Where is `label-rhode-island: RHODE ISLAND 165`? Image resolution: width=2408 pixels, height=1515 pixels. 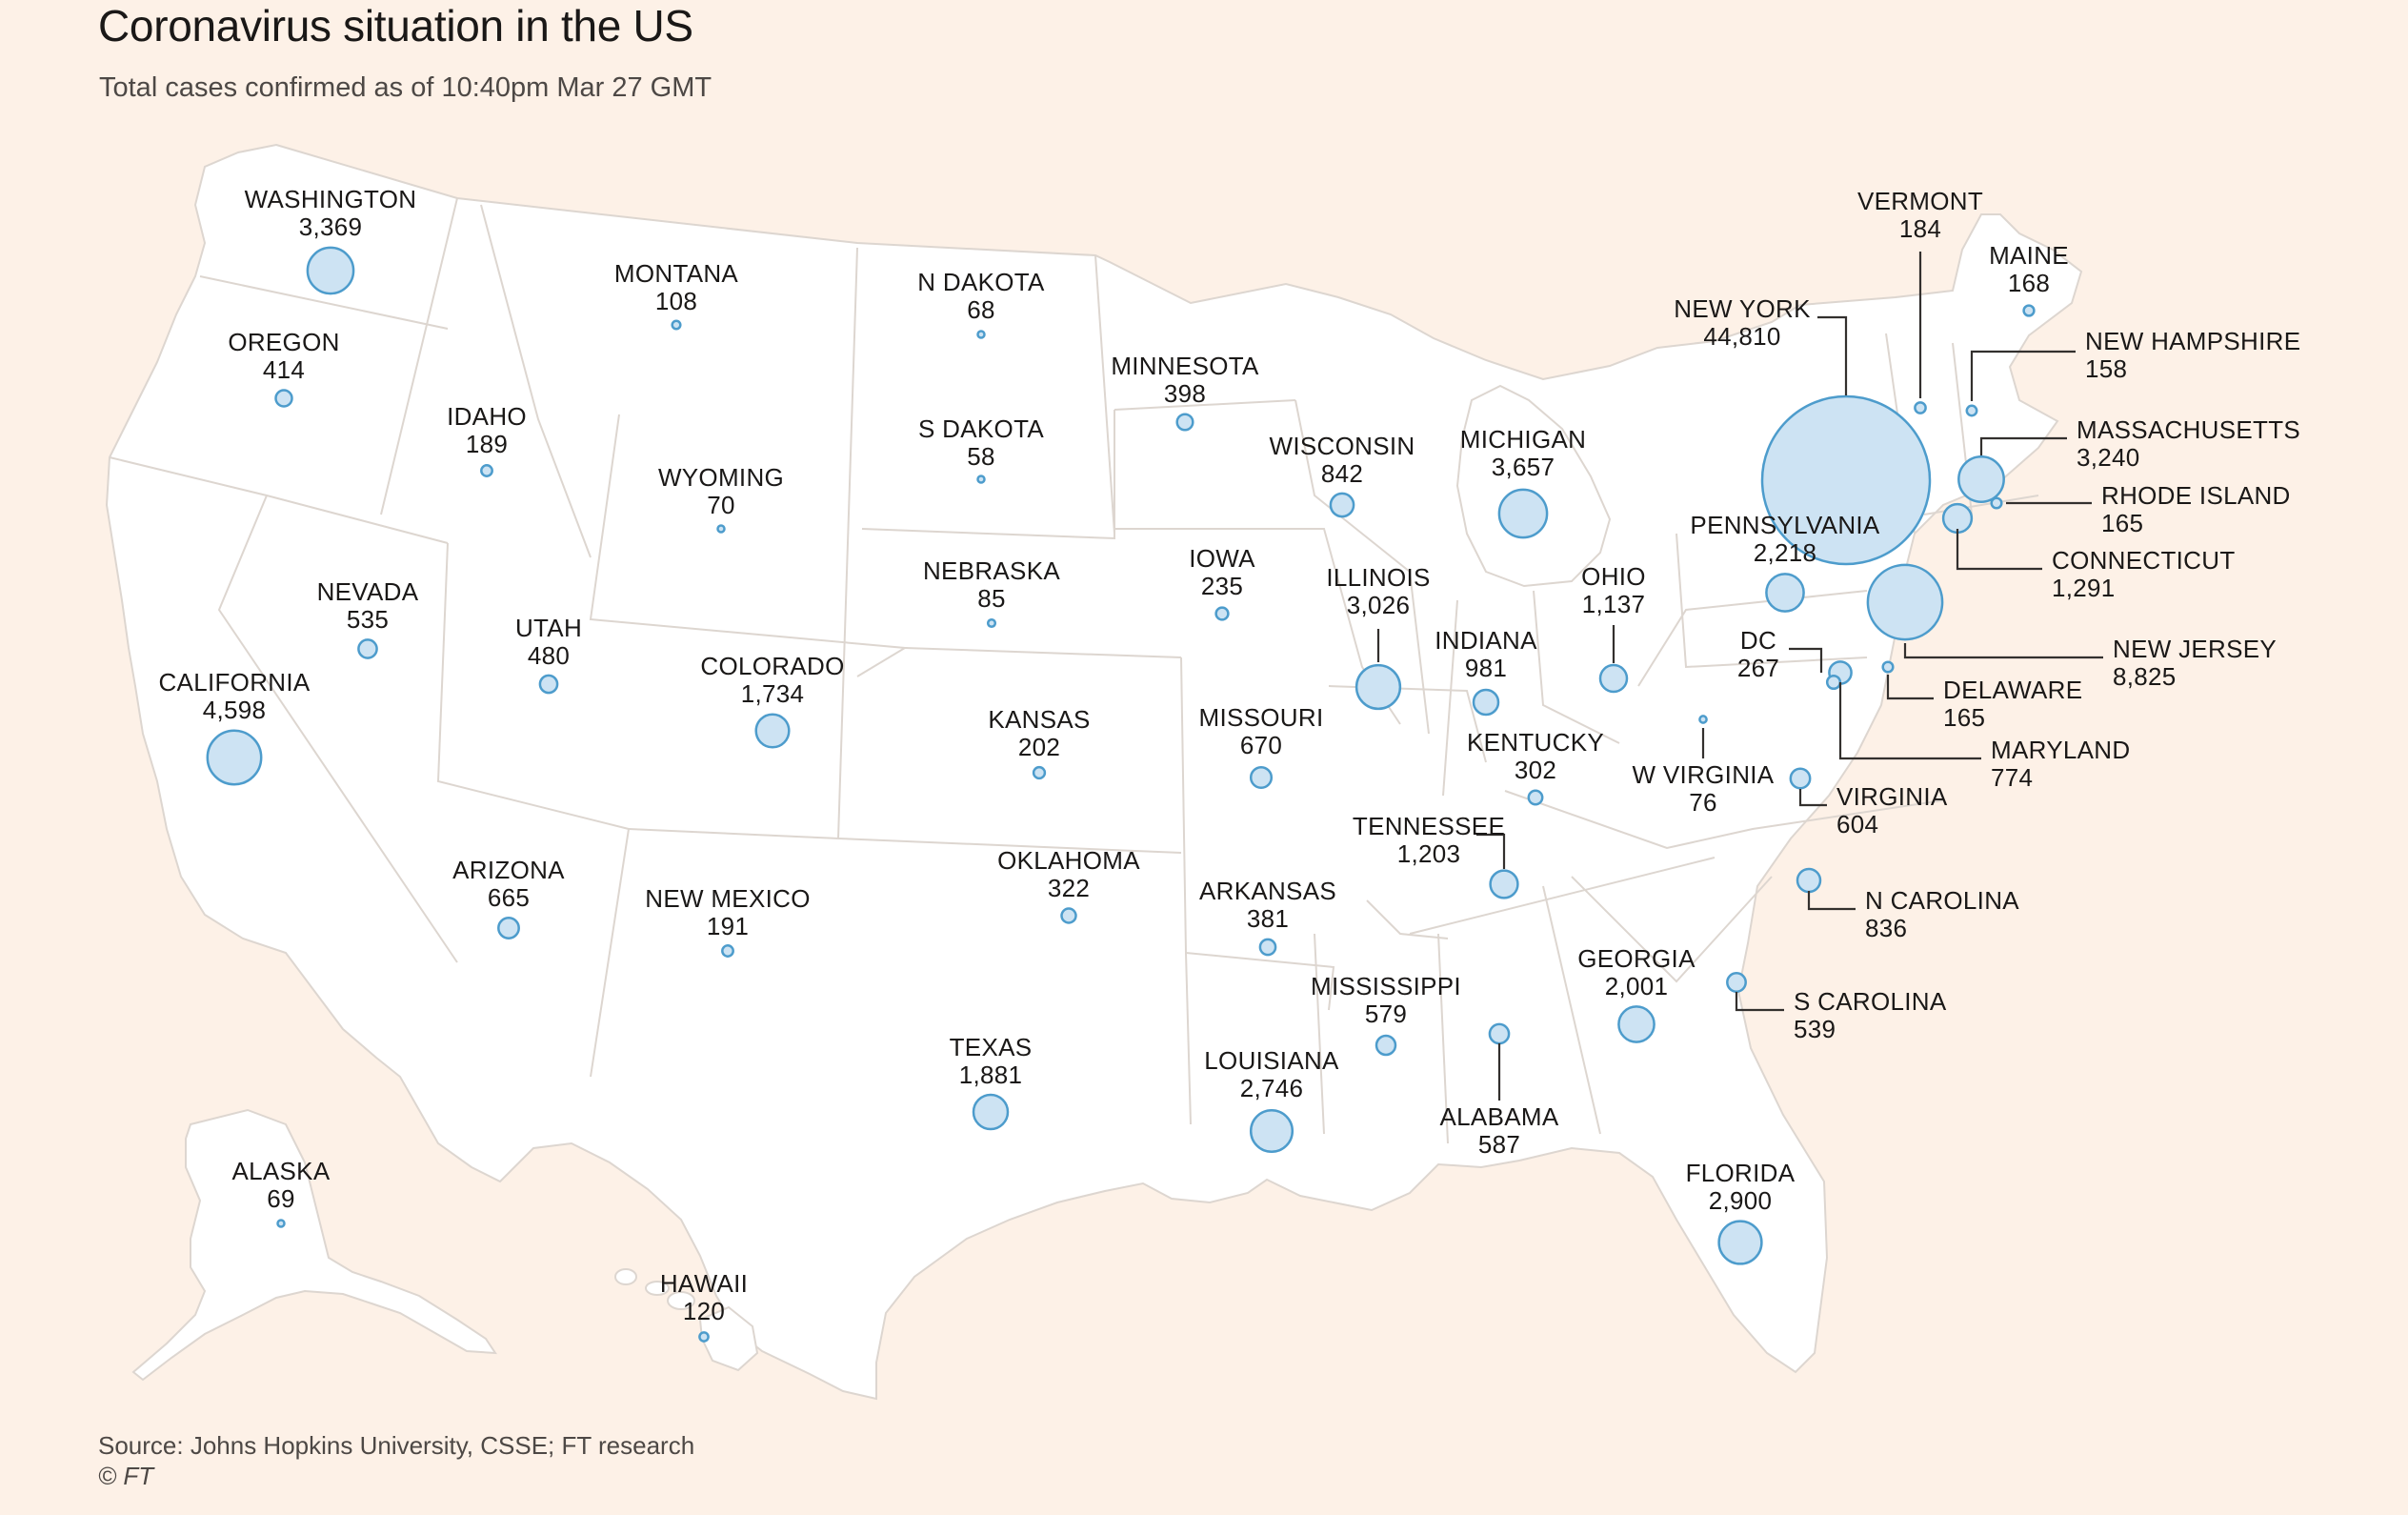
label-rhode-island: RHODE ISLAND 165 is located at coordinates (2196, 509).